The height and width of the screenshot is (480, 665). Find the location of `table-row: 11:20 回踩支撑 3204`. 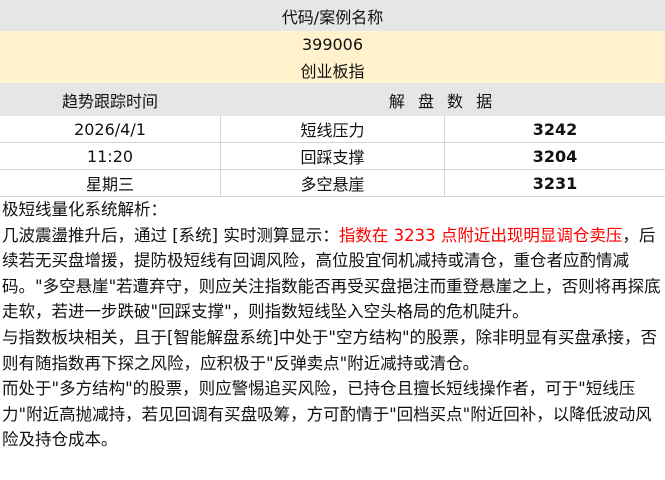

table-row: 11:20 回踩支撑 3204 is located at coordinates (332, 156).